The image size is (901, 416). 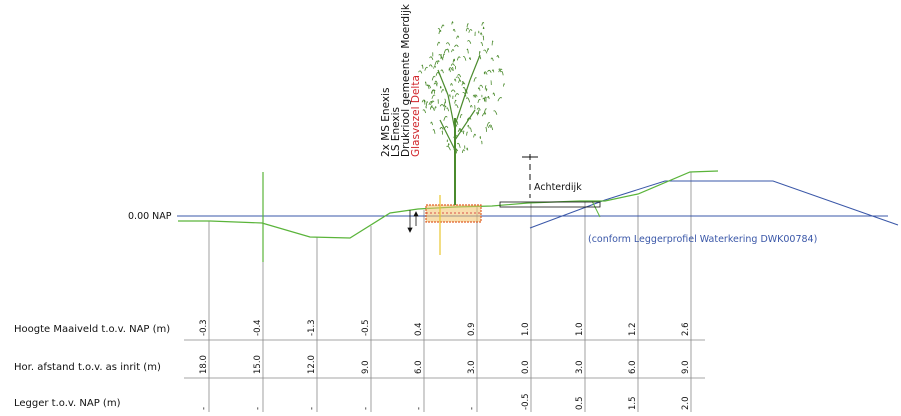 What do you see at coordinates (92, 329) in the screenshot?
I see `row-label-hoogte: Hoogte Maaiveld t.o.v. NAP (m)` at bounding box center [92, 329].